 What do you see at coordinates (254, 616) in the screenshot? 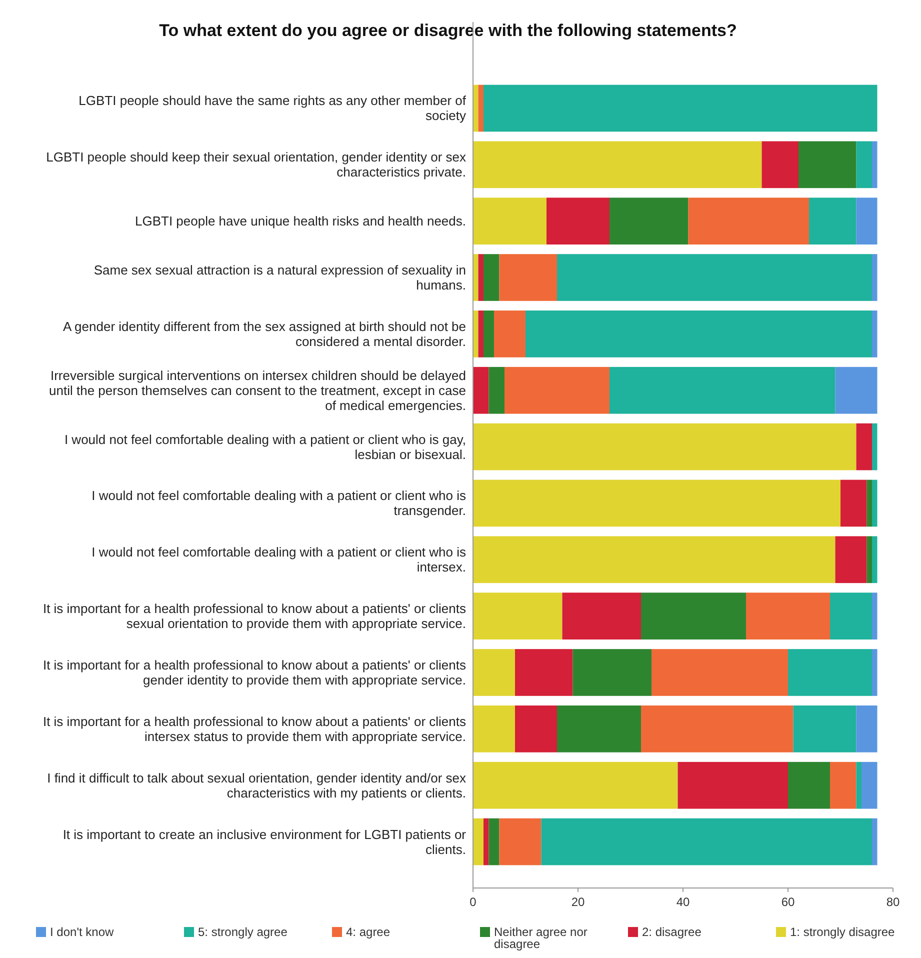
I see `y-tick-label: It is important for a health professional to know about a patients' or clients sexual orientation to provide them with appropriate service.` at bounding box center [254, 616].